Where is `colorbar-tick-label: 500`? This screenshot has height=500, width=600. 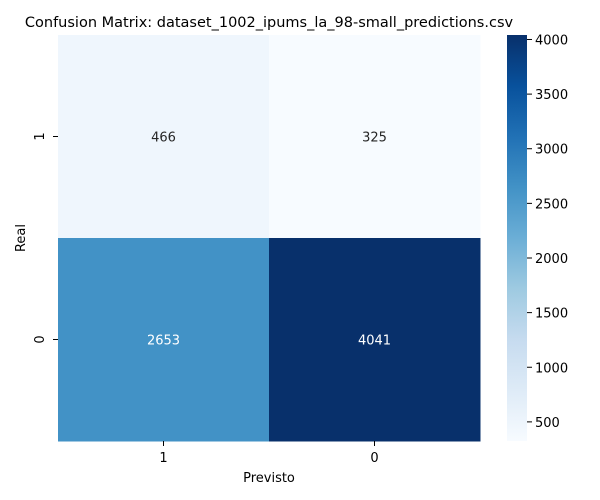 colorbar-tick-label: 500 is located at coordinates (547, 423).